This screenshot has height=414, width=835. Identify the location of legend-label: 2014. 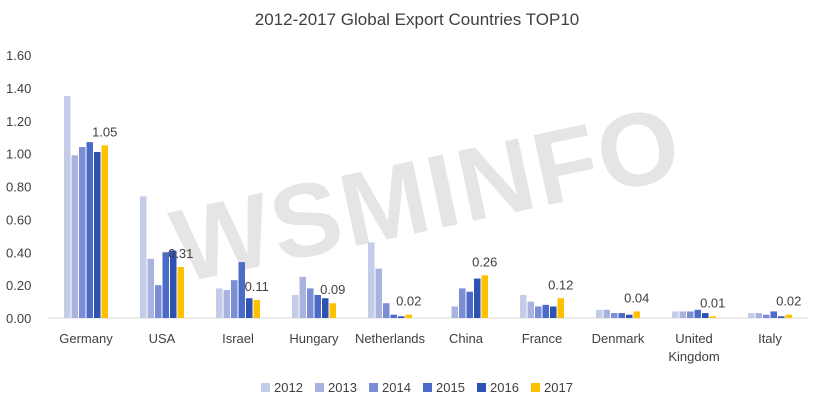
(396, 387).